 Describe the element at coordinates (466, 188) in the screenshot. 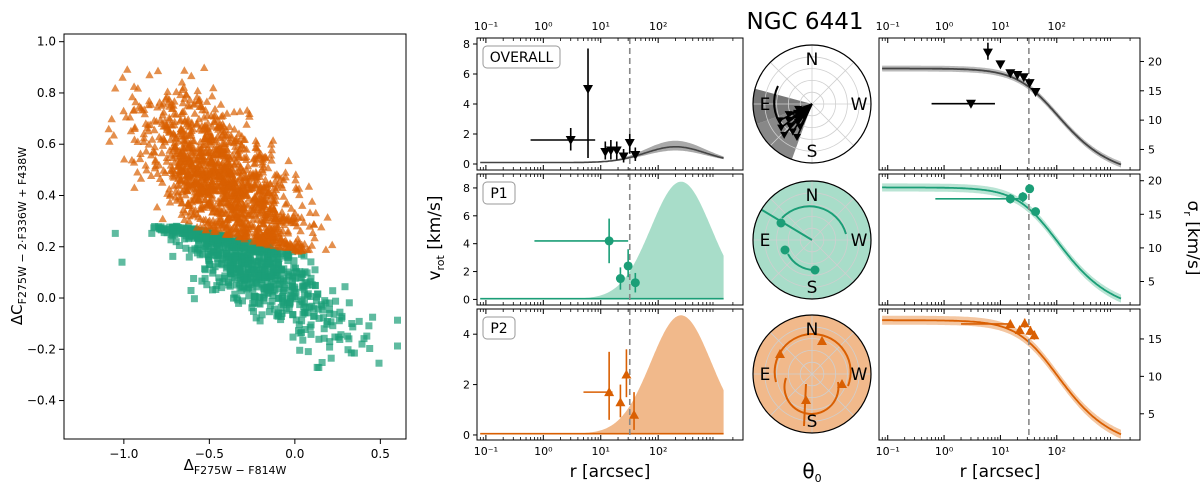

I see `y-tick-label: 8` at that location.